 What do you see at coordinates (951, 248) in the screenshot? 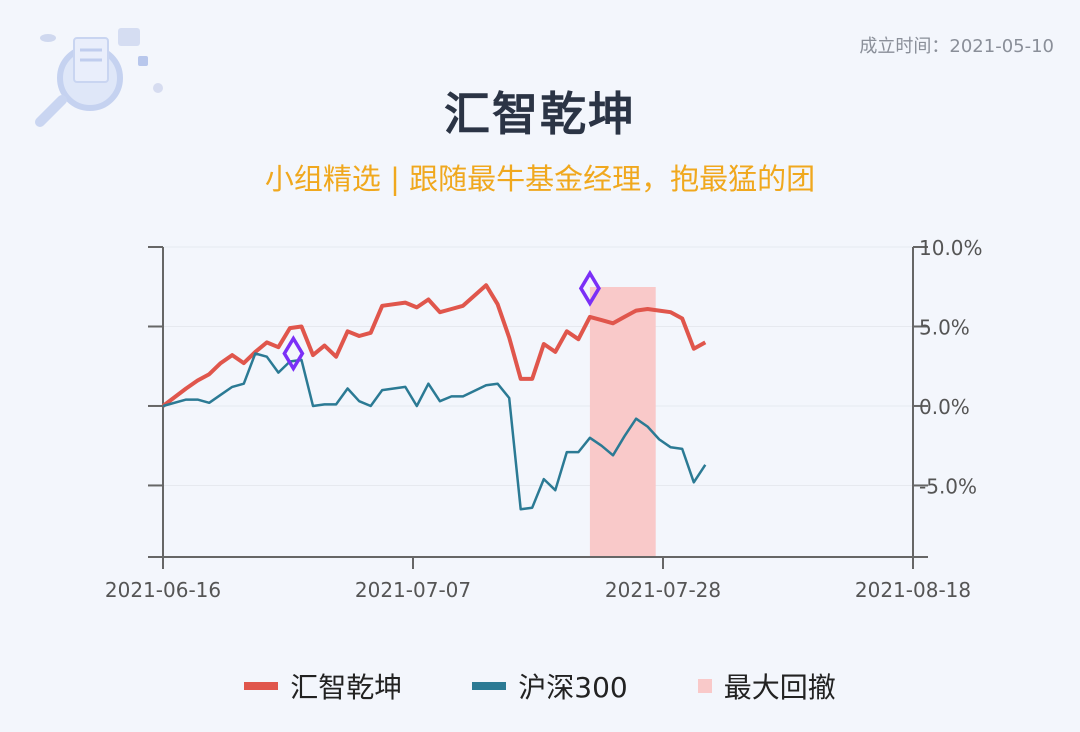
I see `y-tick-label-0: 10.0%` at bounding box center [951, 248].